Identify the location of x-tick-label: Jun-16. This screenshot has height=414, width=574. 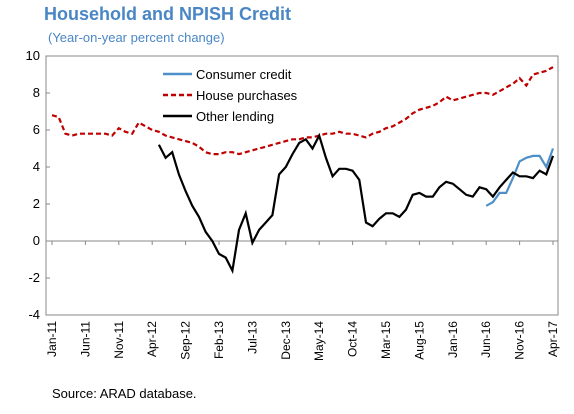
(486, 339).